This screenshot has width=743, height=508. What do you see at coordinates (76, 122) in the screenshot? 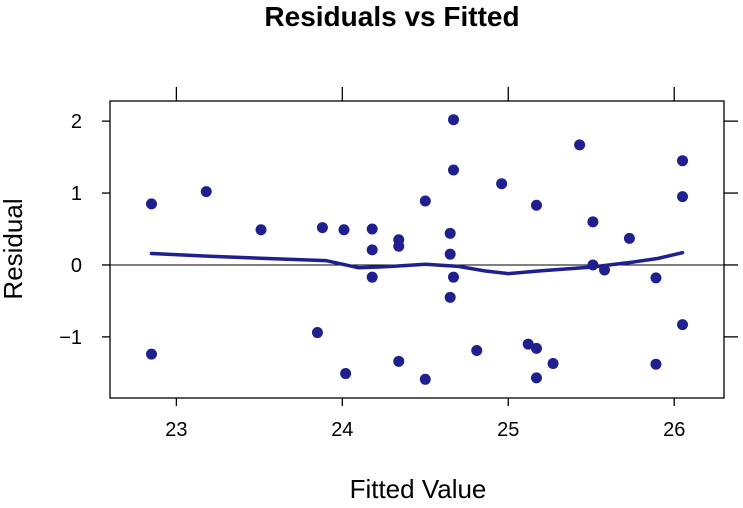
I see `y-tick-label: 2` at bounding box center [76, 122].